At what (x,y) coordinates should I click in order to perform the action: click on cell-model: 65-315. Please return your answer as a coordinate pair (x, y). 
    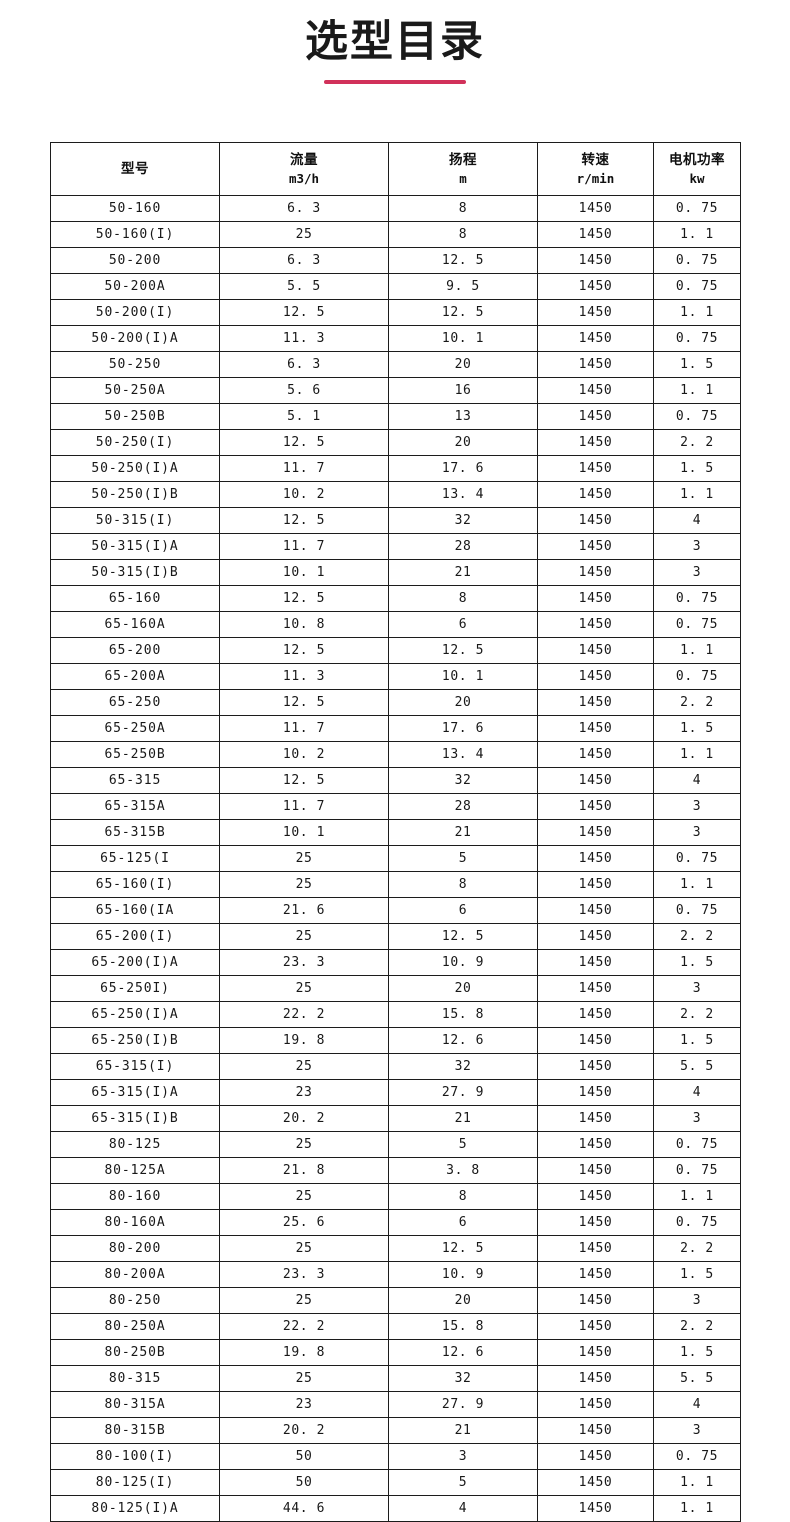
    Looking at the image, I should click on (135, 780).